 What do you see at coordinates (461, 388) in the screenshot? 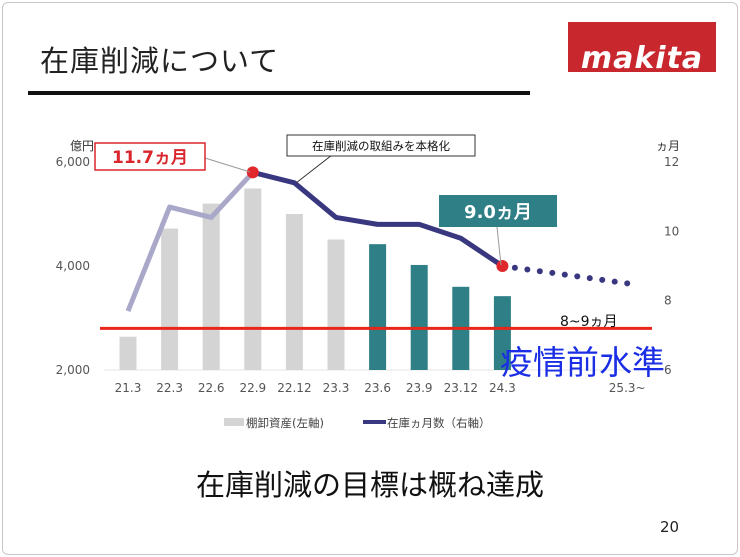
I see `x-tick-label: 23.12` at bounding box center [461, 388].